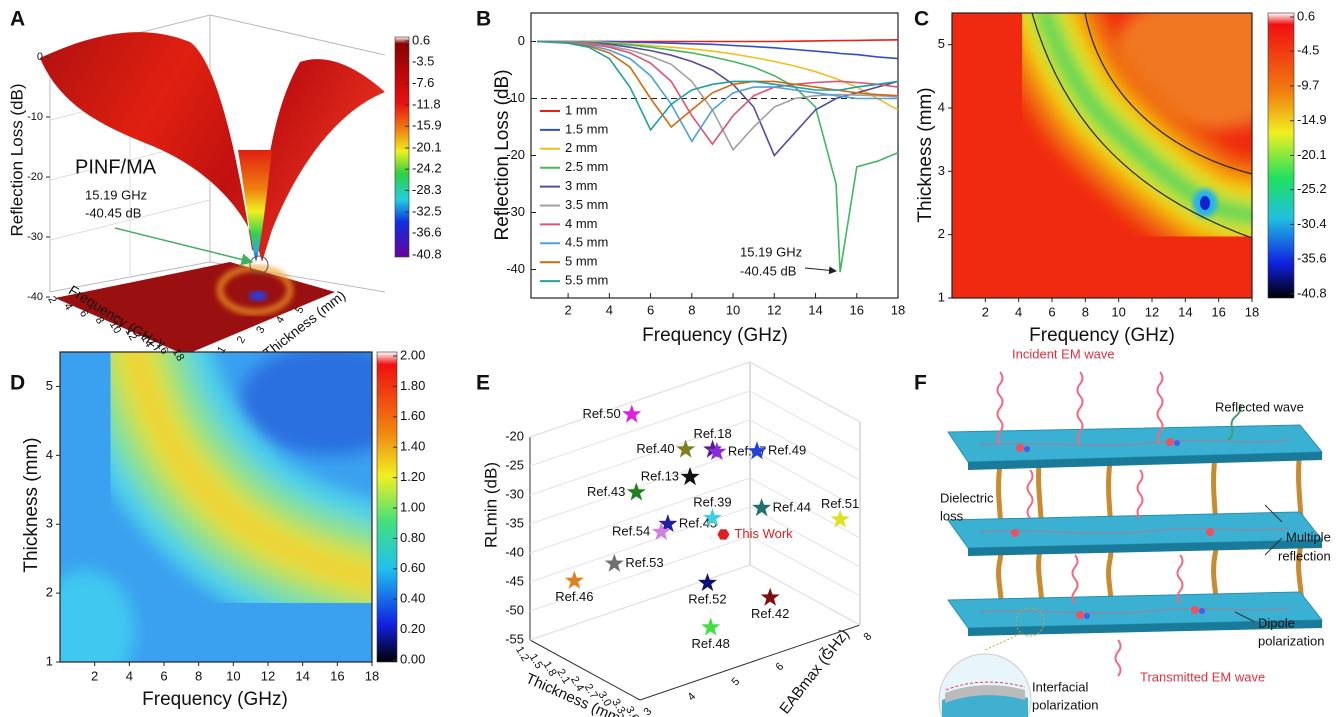  I want to click on colorbar-tick-label: -9.7, so click(1308, 84).